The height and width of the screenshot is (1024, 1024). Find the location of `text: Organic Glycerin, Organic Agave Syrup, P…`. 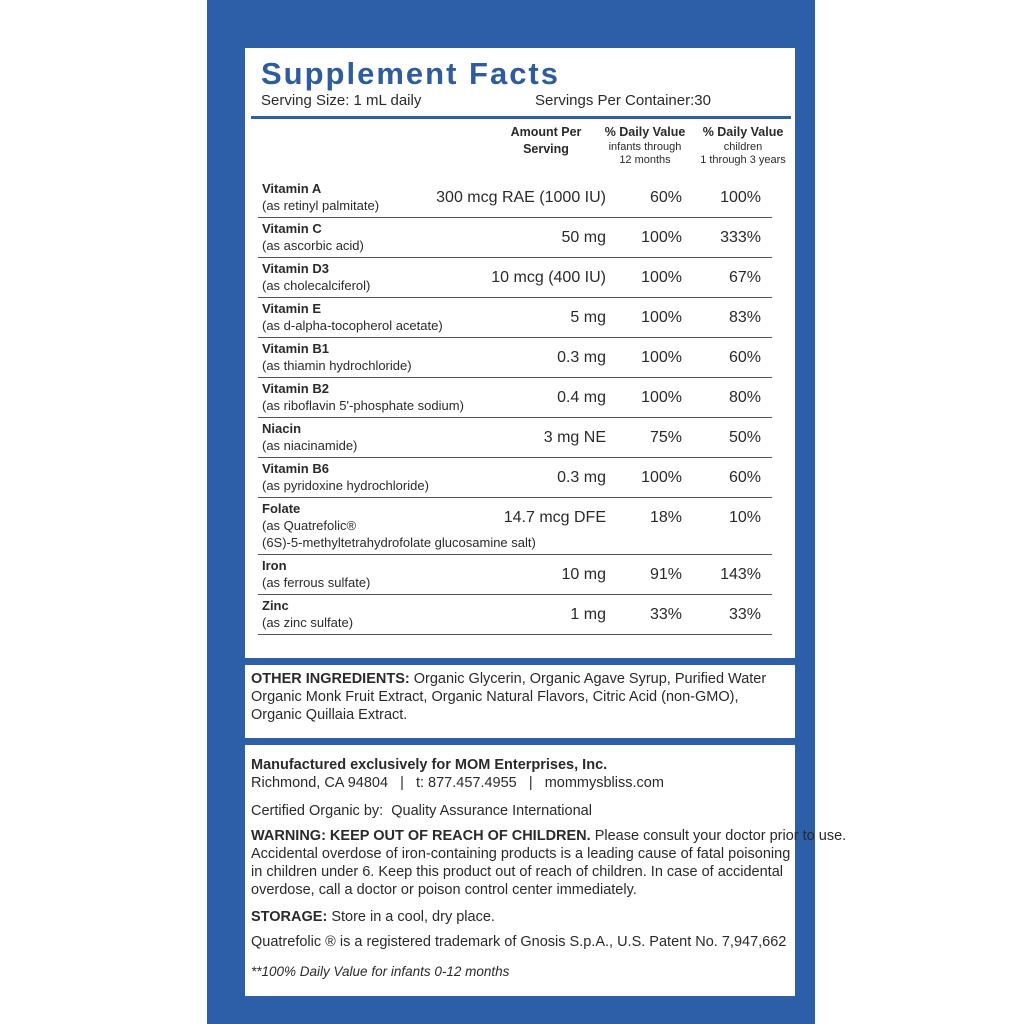

text: Organic Glycerin, Organic Agave Syrup, P… is located at coordinates (590, 679).